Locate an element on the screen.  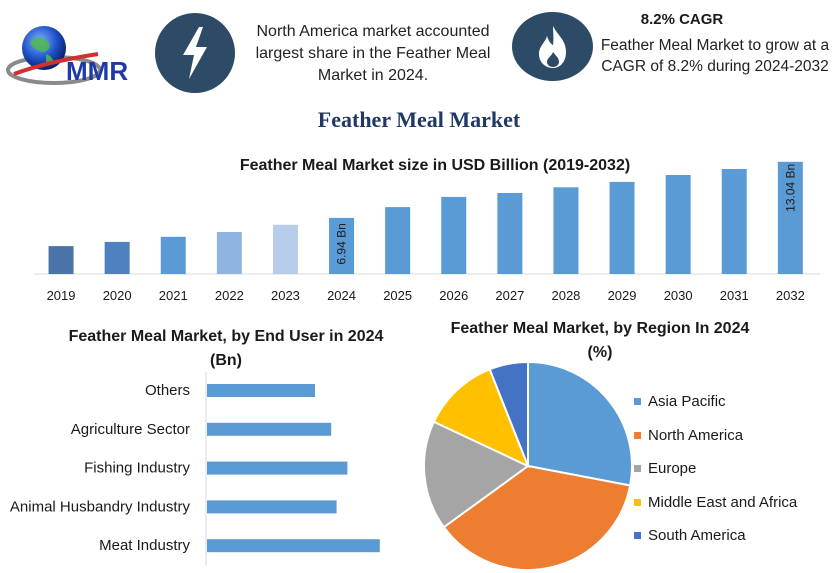
legend-item-asia-pacific: Asia Pacific is located at coordinates (715, 402).